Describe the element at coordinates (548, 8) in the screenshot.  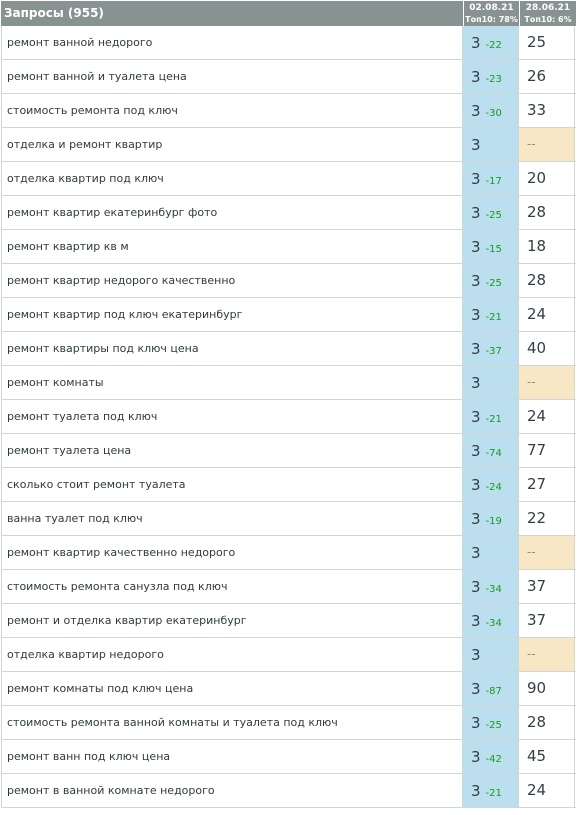
I see `column-date: 28.06.21` at that location.